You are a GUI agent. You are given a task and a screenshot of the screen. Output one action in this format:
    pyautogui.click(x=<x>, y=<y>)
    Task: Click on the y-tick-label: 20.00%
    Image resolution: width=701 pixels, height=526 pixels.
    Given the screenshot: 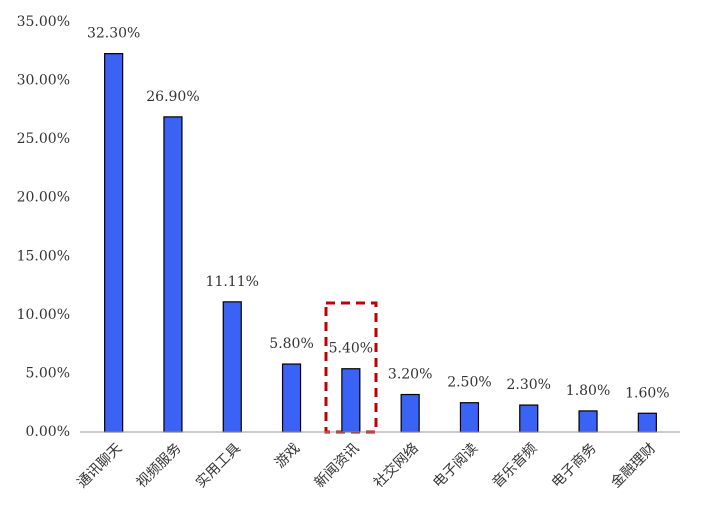 What is the action you would take?
    pyautogui.click(x=43, y=198)
    